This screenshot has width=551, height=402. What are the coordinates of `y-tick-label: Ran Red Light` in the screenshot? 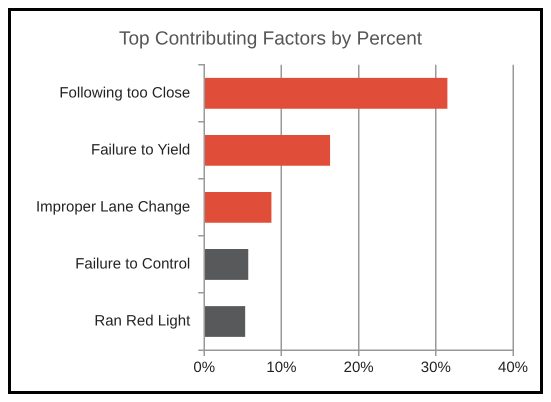 It's located at (143, 321).